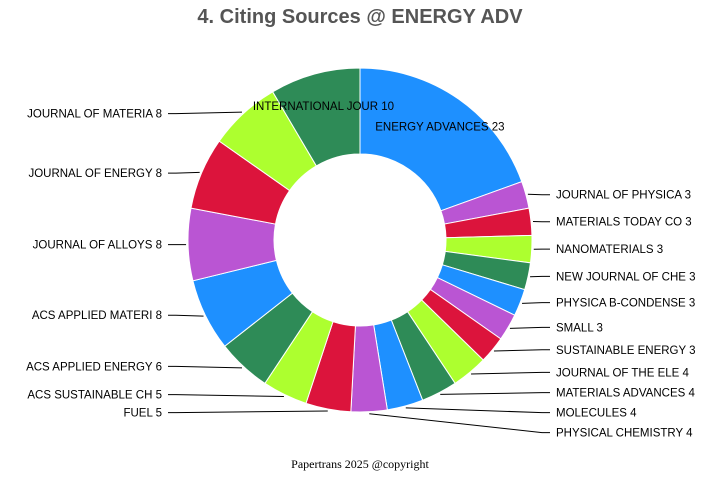 This screenshot has height=480, width=720. I want to click on leader-line-sustainable-energy, so click(521, 350).